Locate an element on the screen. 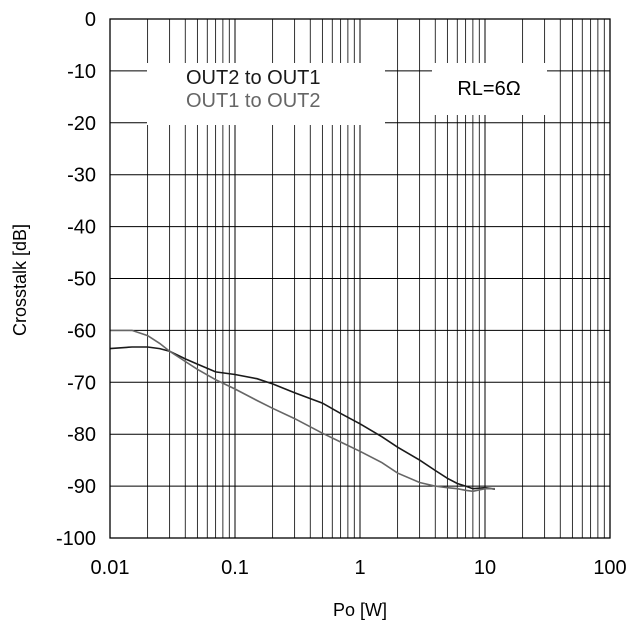 The width and height of the screenshot is (632, 625). y-tick-label: -90 is located at coordinates (81, 487).